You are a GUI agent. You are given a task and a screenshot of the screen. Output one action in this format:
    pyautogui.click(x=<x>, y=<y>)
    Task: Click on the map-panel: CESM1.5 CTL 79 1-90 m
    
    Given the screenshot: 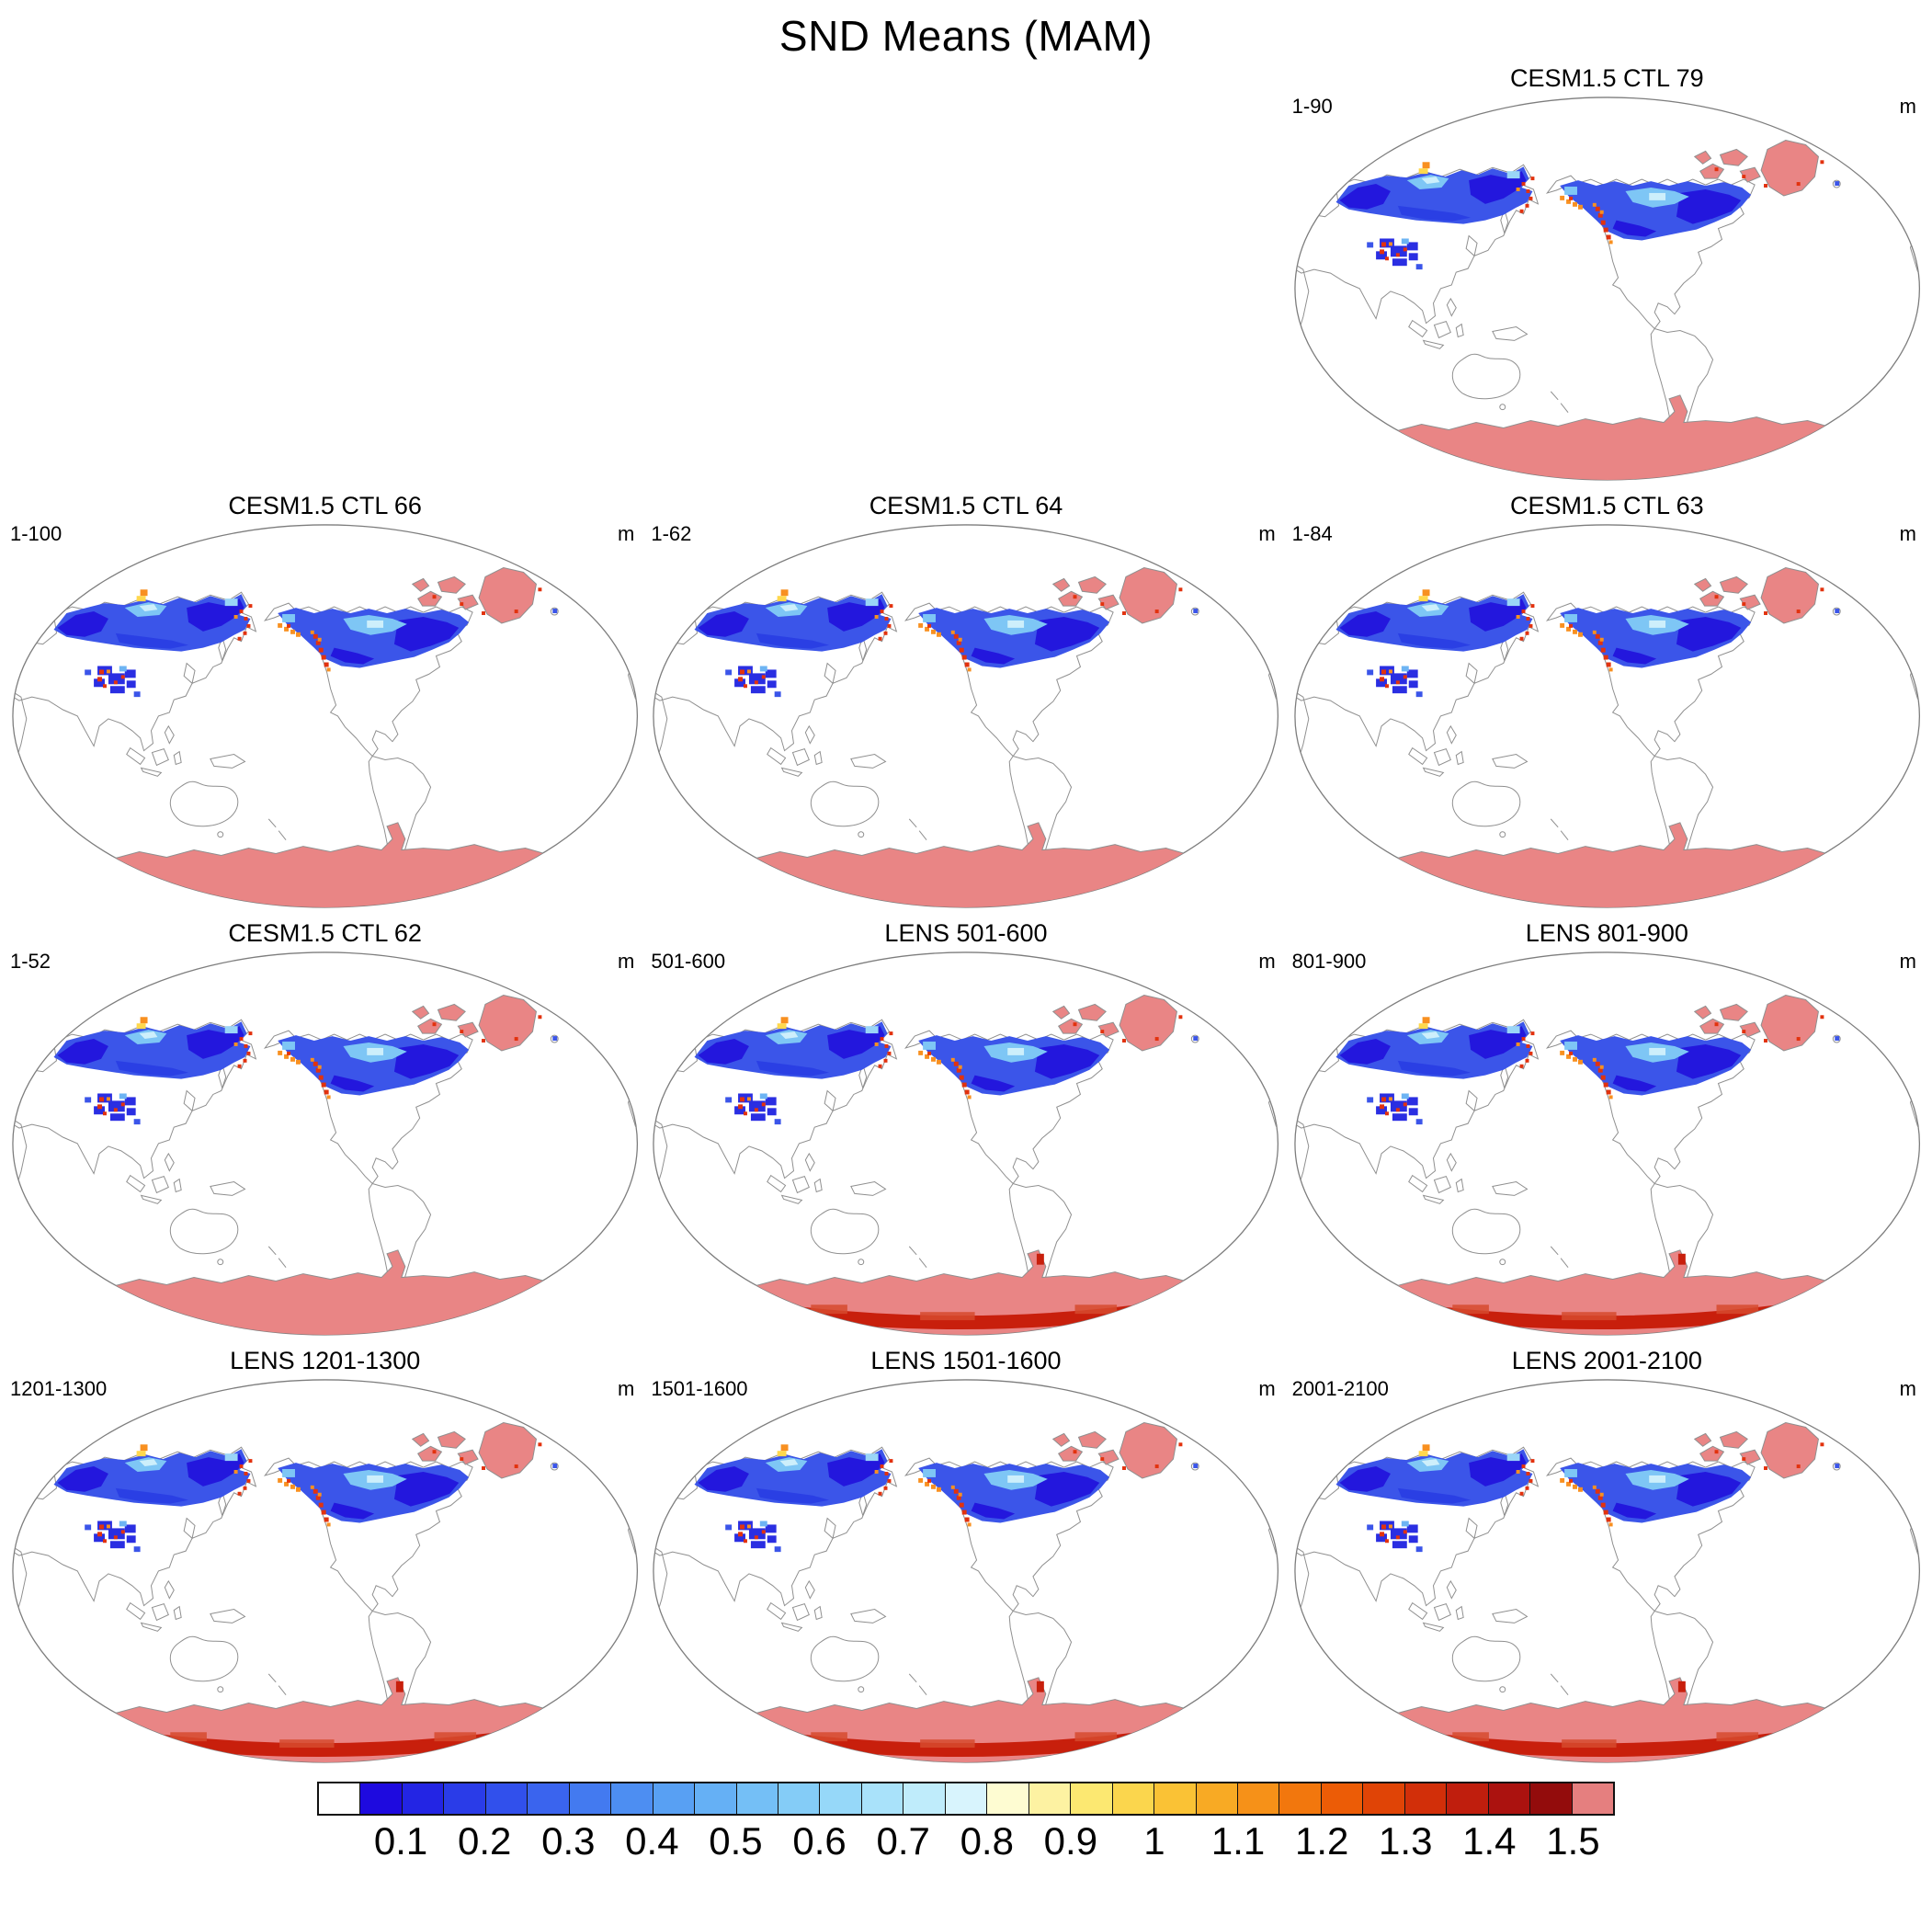 What is the action you would take?
    pyautogui.click(x=1608, y=274)
    